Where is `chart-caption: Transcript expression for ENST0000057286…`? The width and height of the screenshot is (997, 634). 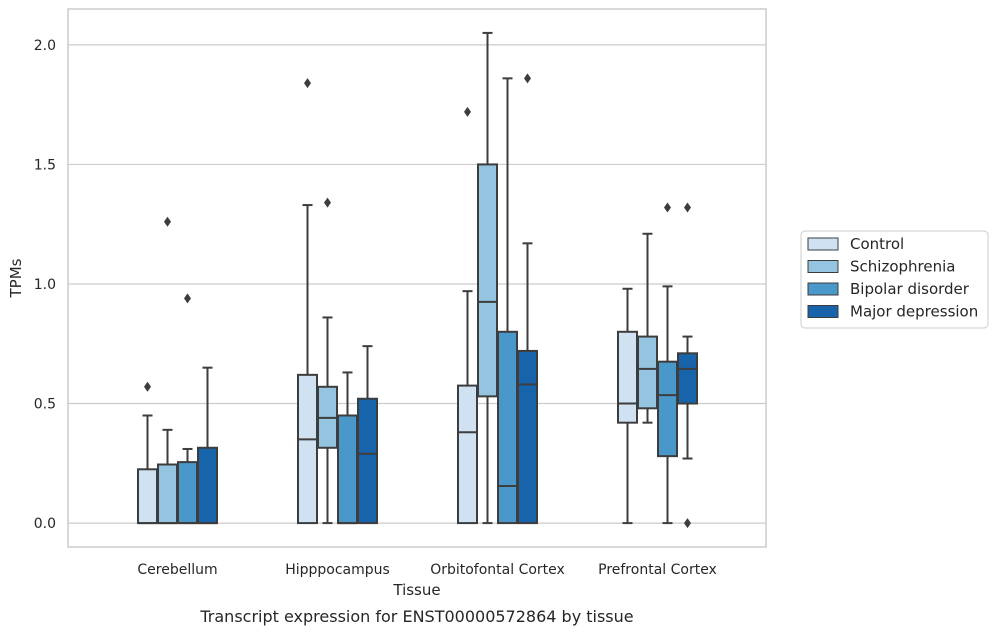
chart-caption: Transcript expression for ENST0000057286… is located at coordinates (416, 616).